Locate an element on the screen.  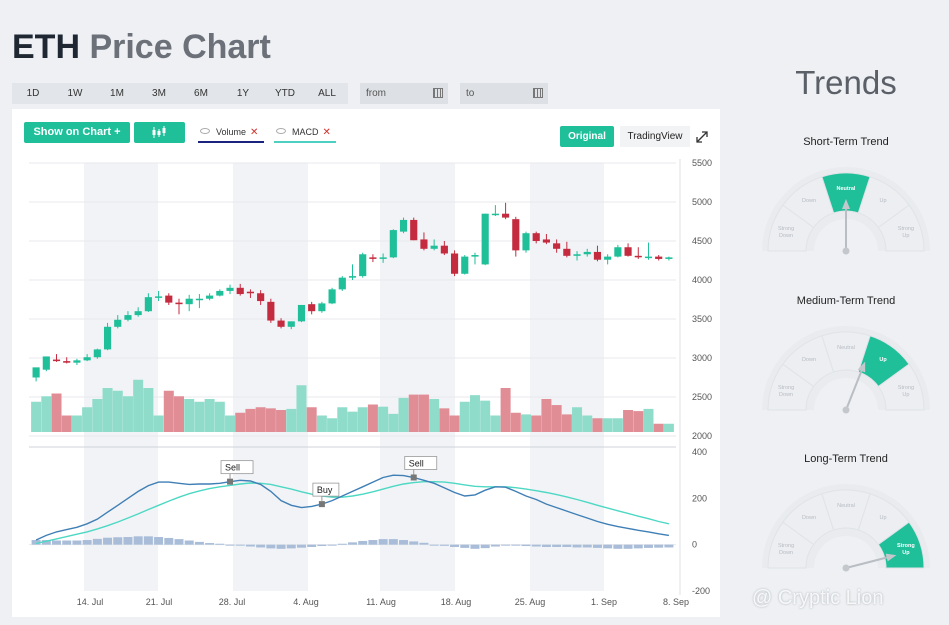
range-button-ytd: YTD is located at coordinates (285, 93).